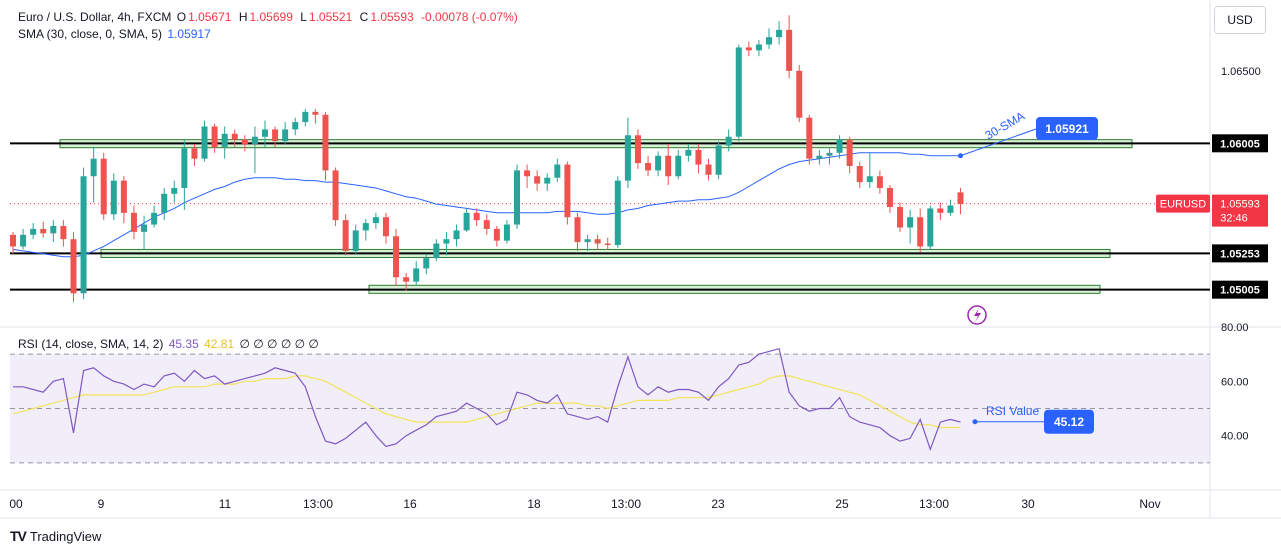 The image size is (1281, 559). Describe the element at coordinates (1240, 20) in the screenshot. I see `currency-button: USD` at that location.